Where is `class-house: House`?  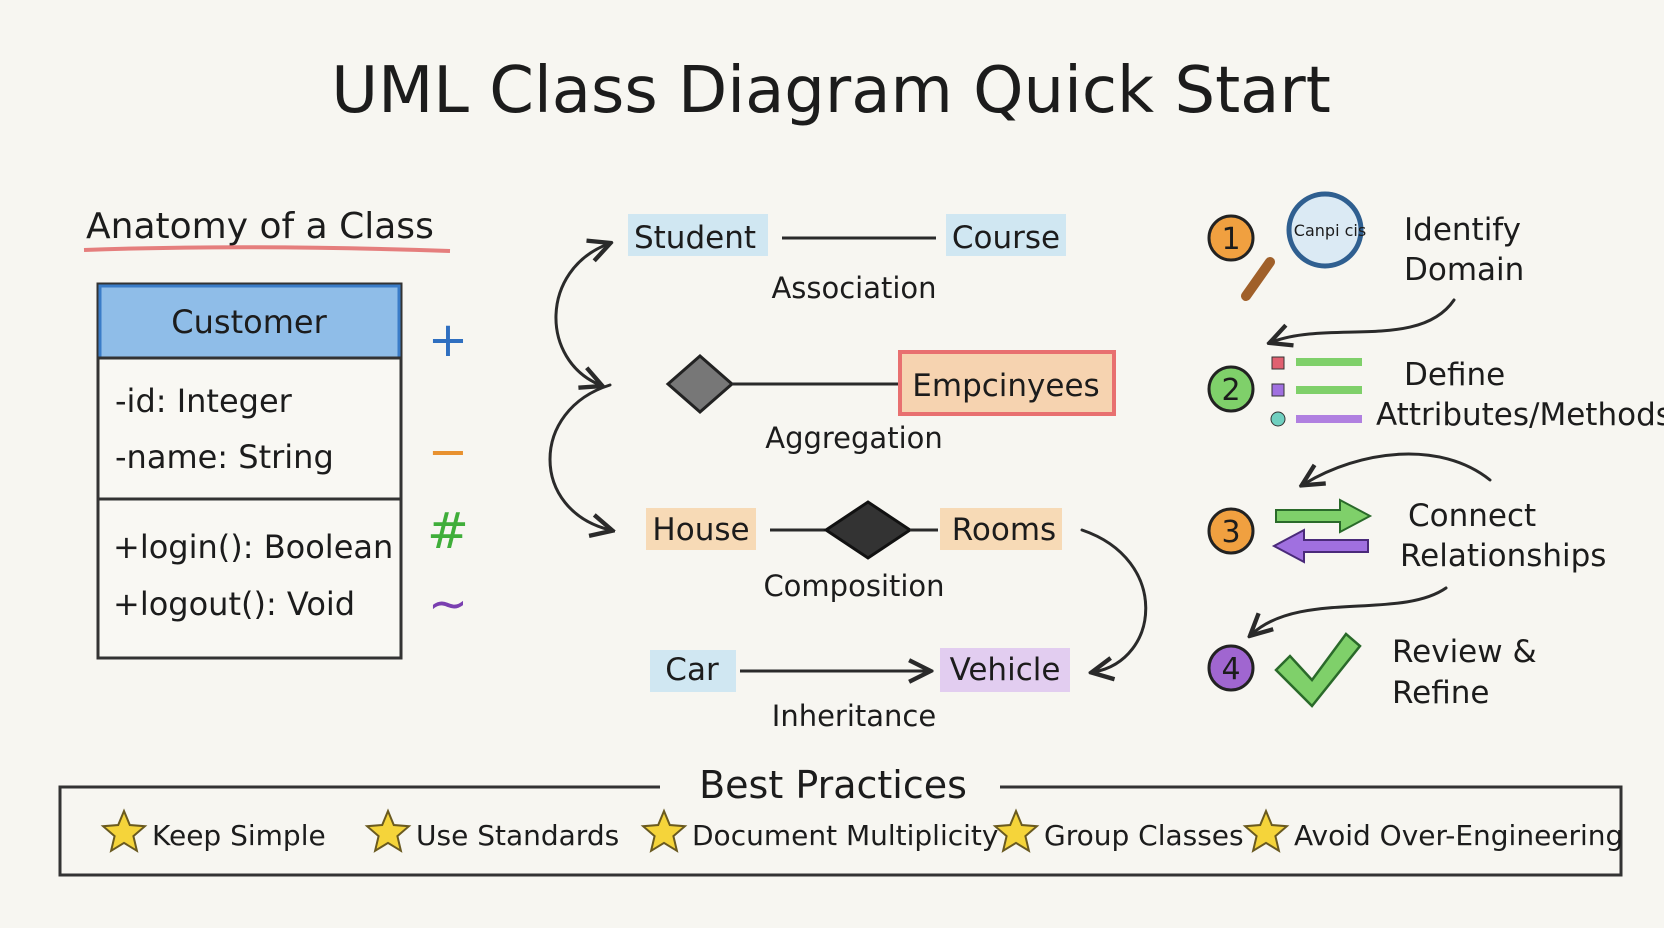 class-house: House is located at coordinates (700, 530).